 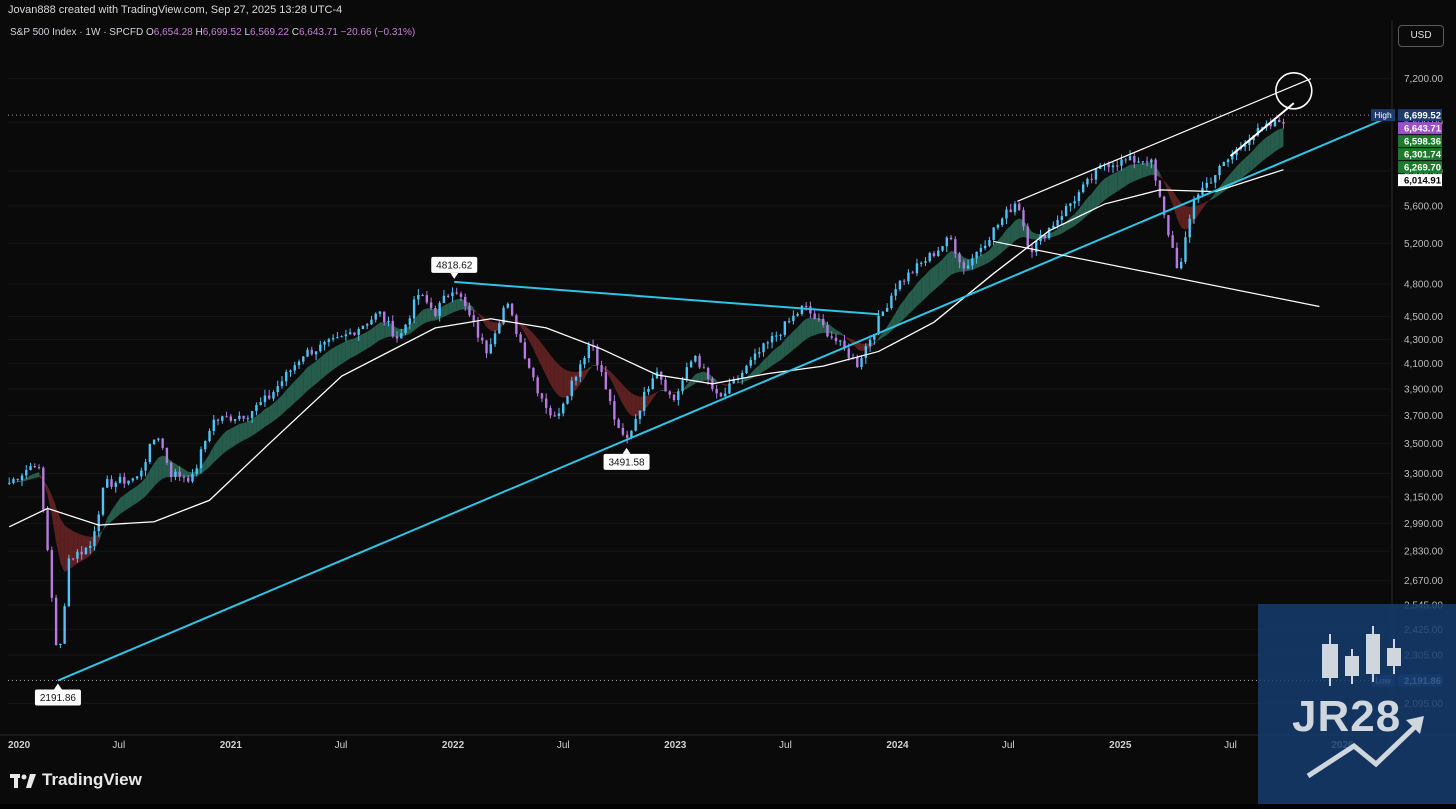 I want to click on tradingview-logo: TradingView, so click(x=76, y=780).